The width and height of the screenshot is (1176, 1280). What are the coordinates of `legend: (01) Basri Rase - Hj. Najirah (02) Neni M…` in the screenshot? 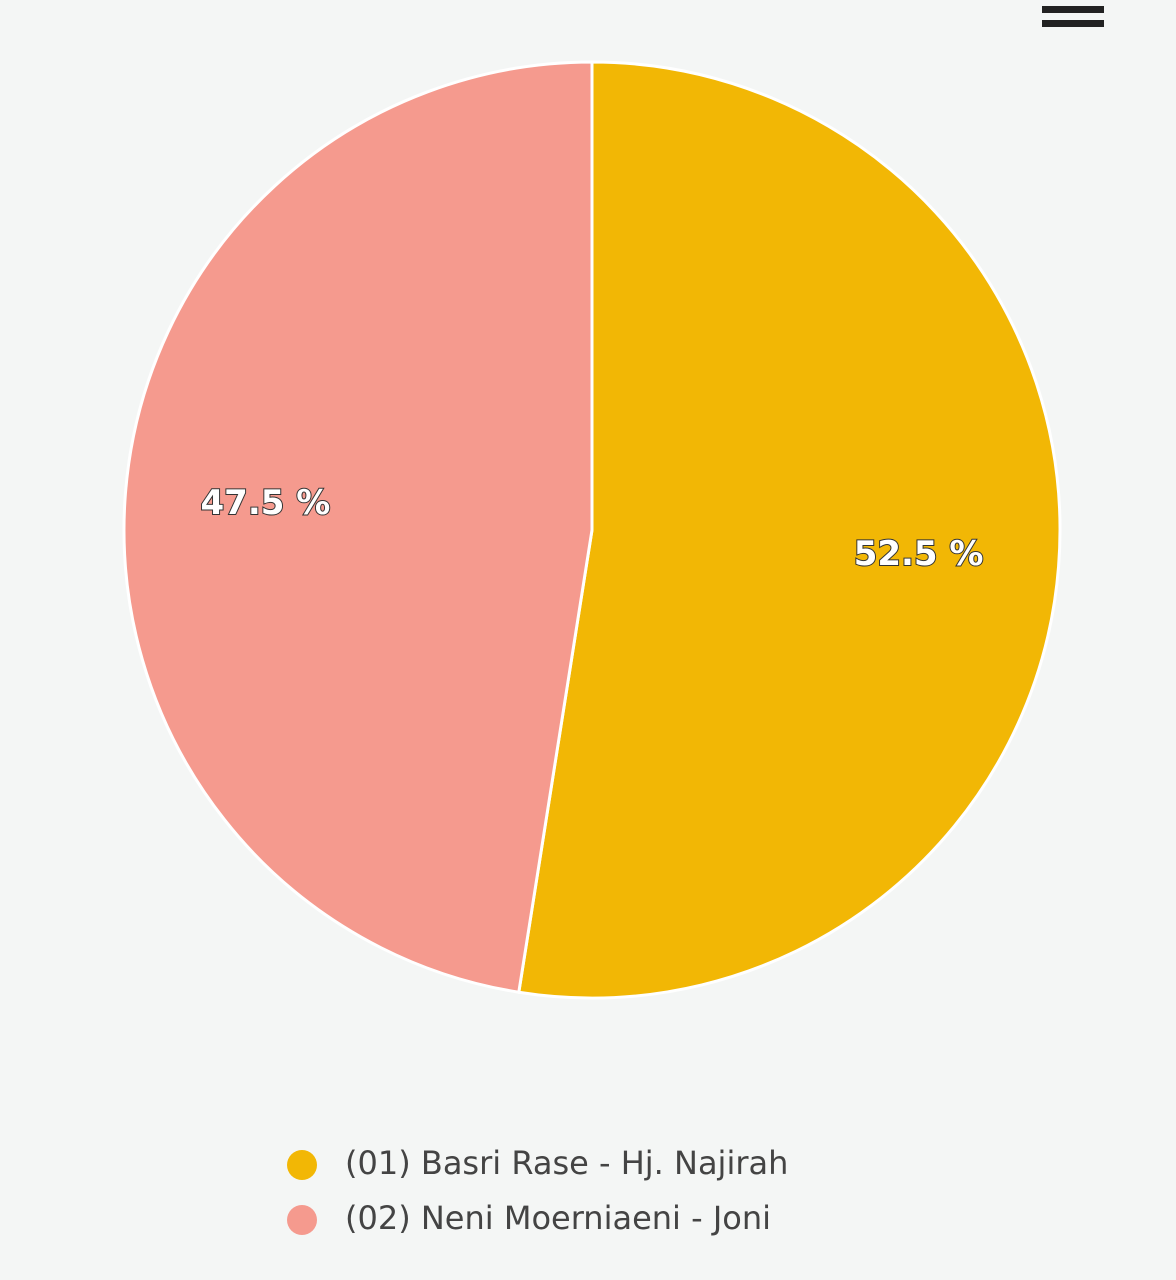 It's located at (537, 1190).